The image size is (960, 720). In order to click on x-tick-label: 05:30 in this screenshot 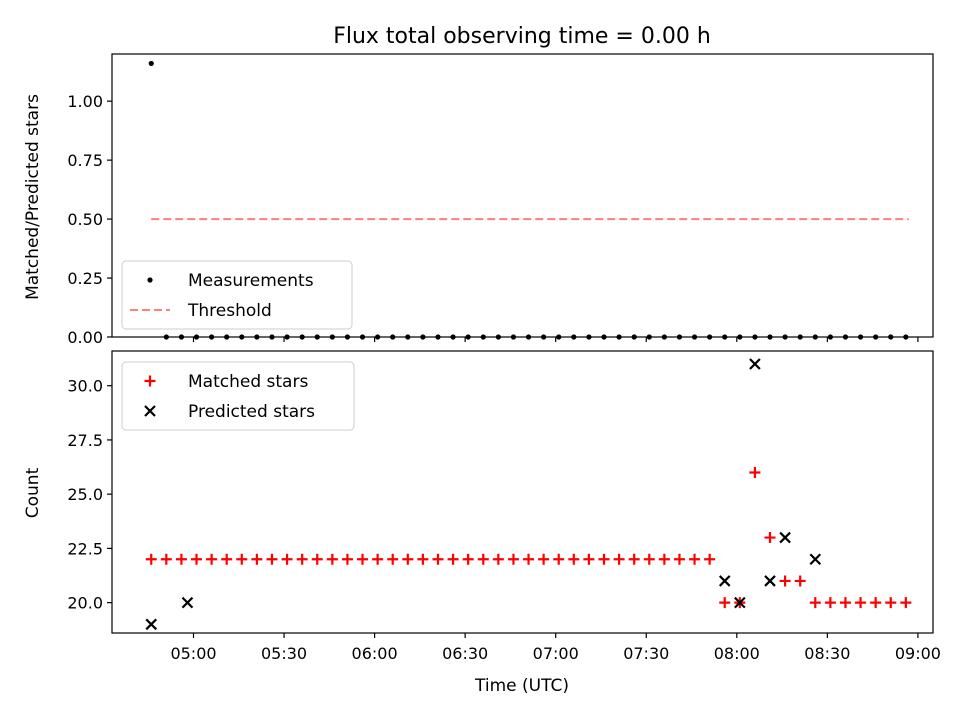, I will do `click(284, 653)`.